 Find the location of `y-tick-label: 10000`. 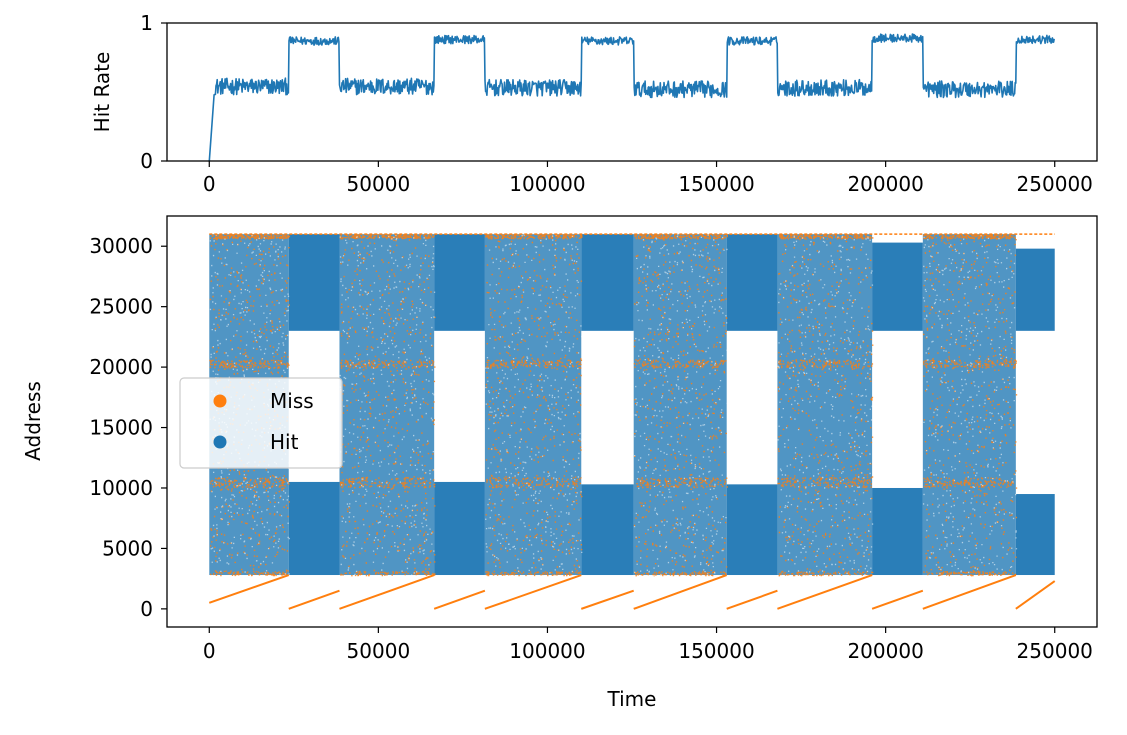

y-tick-label: 10000 is located at coordinates (121, 488).